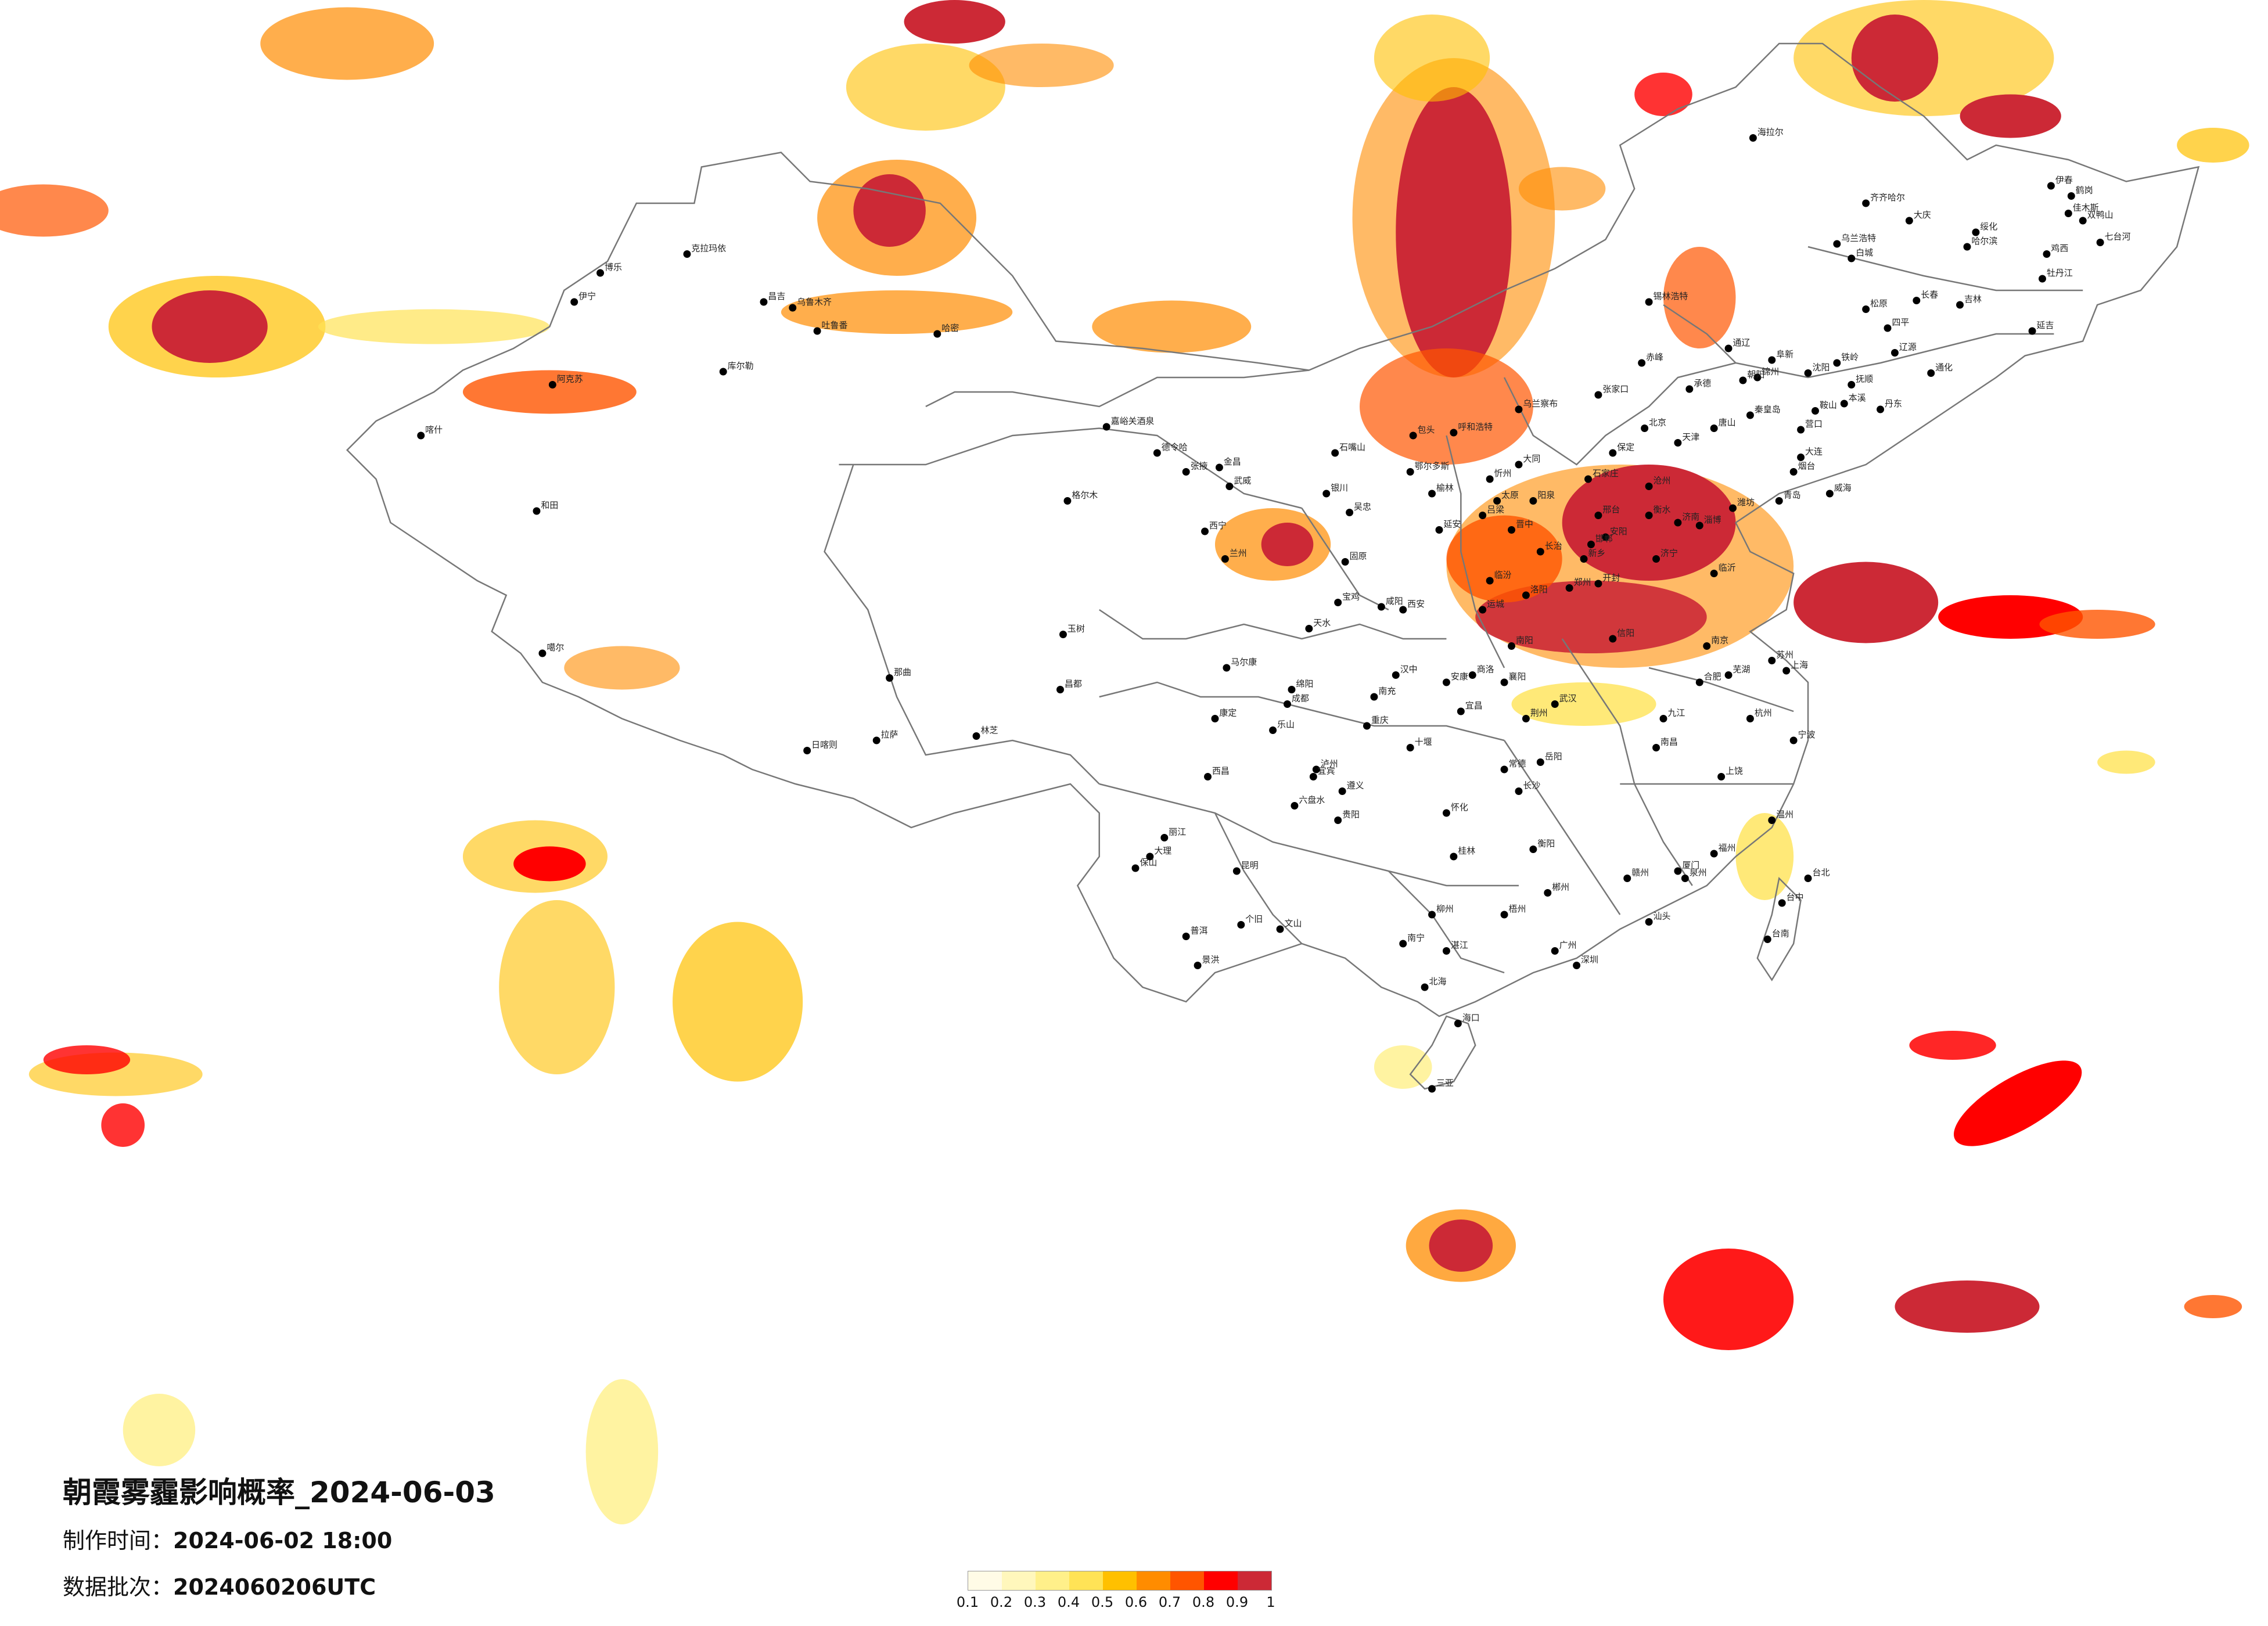 The height and width of the screenshot is (1626, 2268). Describe the element at coordinates (2045, 325) in the screenshot. I see `city-label: 延吉` at that location.